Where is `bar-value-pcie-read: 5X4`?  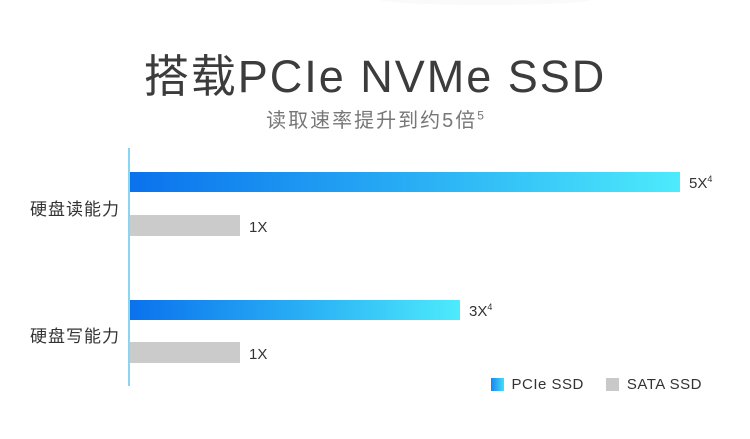
bar-value-pcie-read: 5X4 is located at coordinates (700, 183).